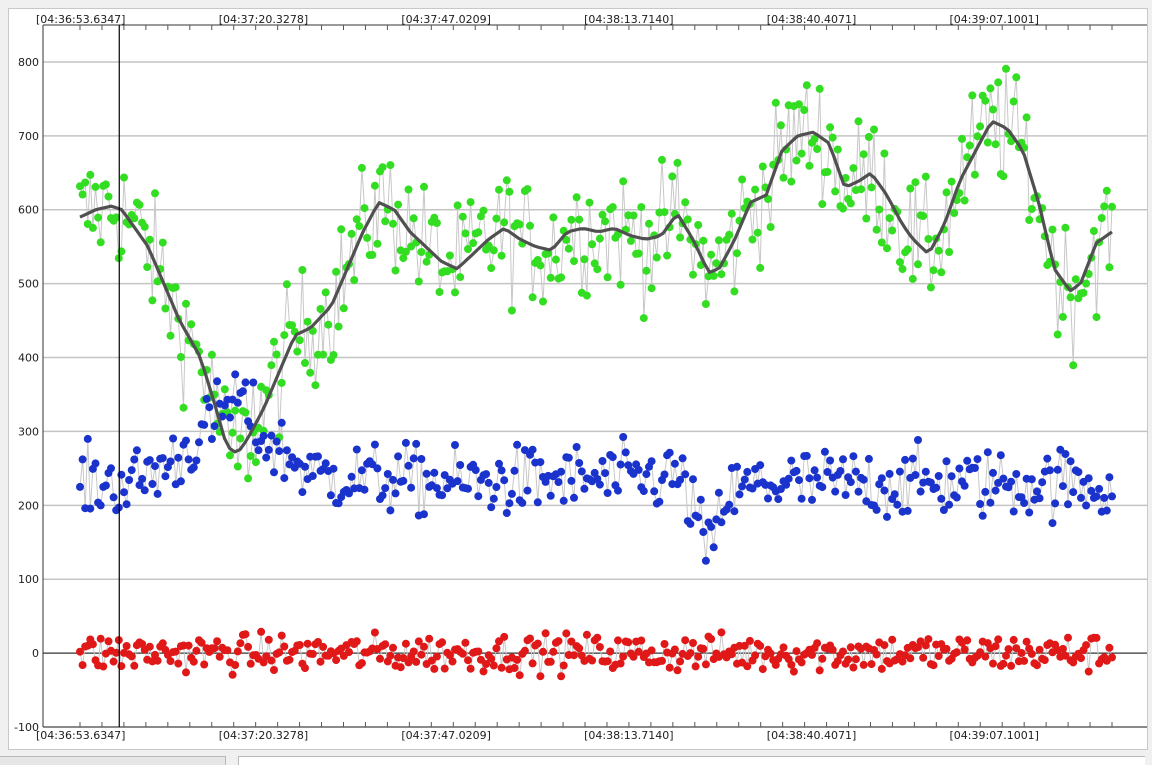  What do you see at coordinates (628, 19) in the screenshot?
I see `x-time-label-top: [04:38:13.7140]` at bounding box center [628, 19].